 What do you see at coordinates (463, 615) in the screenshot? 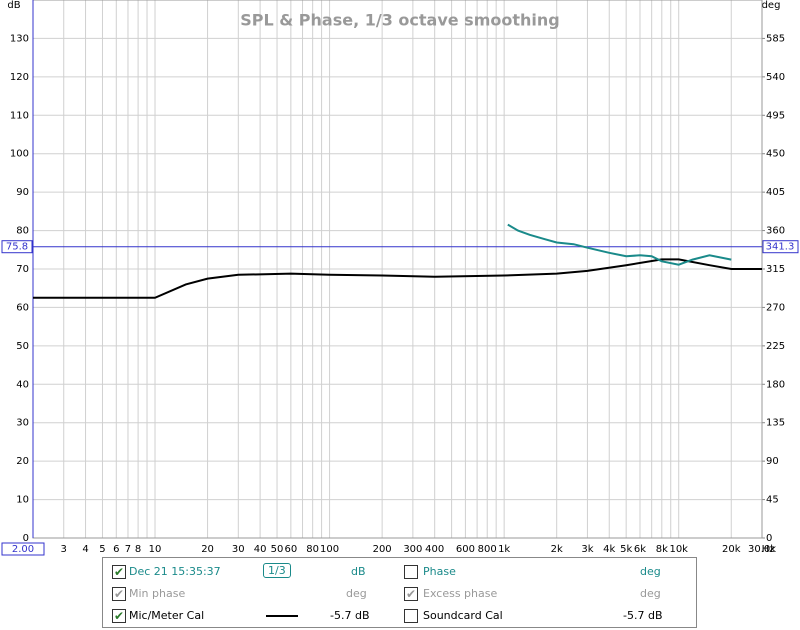
I see `label: Soundcard Cal` at bounding box center [463, 615].